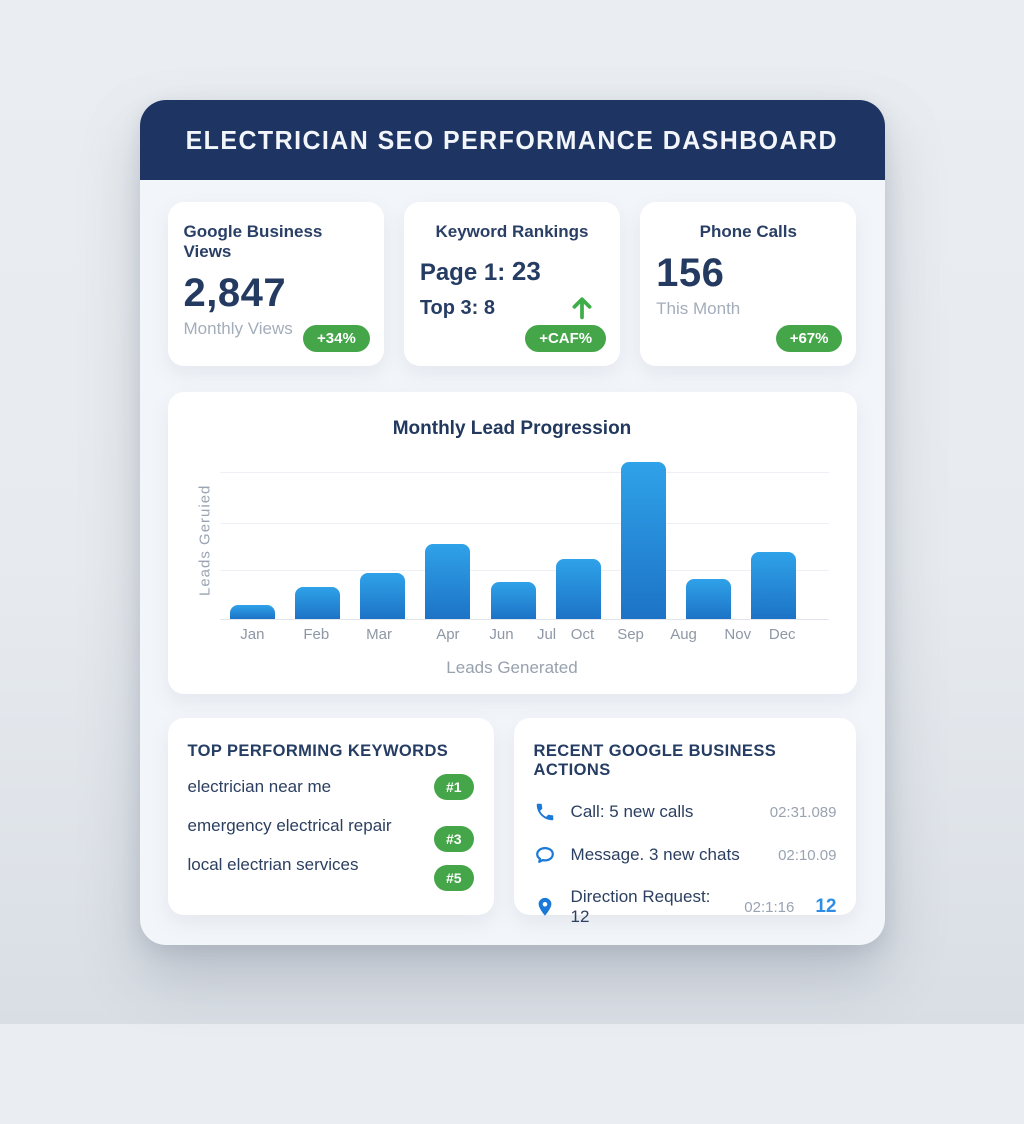 Image resolution: width=1024 pixels, height=1124 pixels. I want to click on top3-ranking: Top 3: 8, so click(512, 308).